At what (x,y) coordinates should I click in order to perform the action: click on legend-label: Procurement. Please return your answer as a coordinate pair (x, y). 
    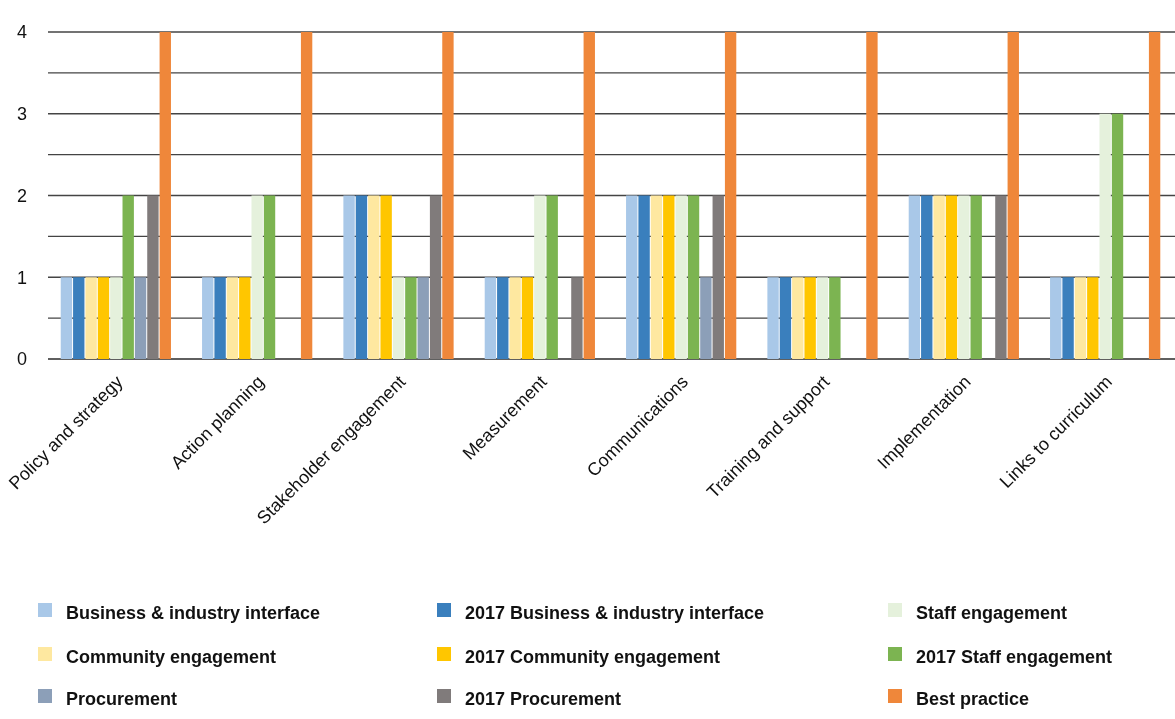
    Looking at the image, I should click on (122, 699).